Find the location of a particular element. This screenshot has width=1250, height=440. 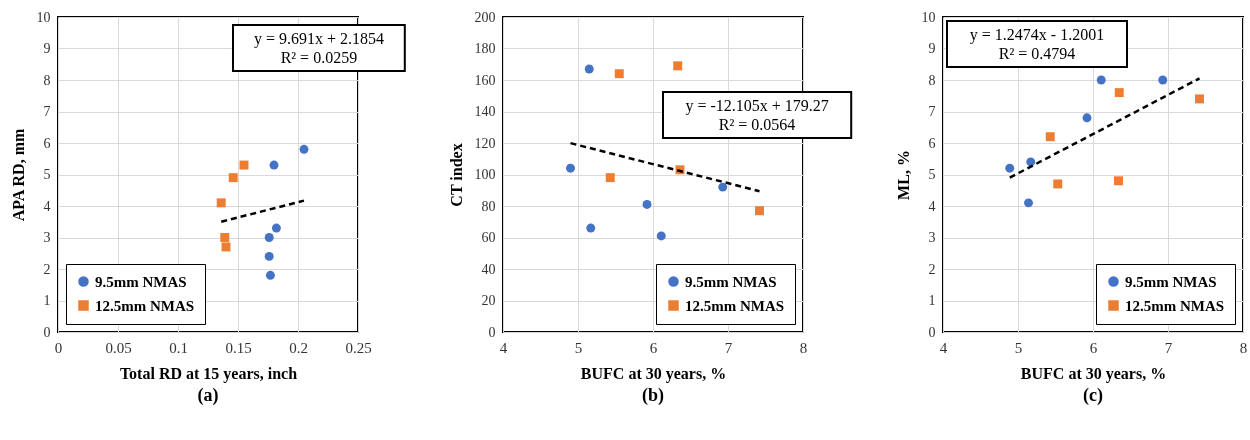

text: (a) is located at coordinates (208, 395).